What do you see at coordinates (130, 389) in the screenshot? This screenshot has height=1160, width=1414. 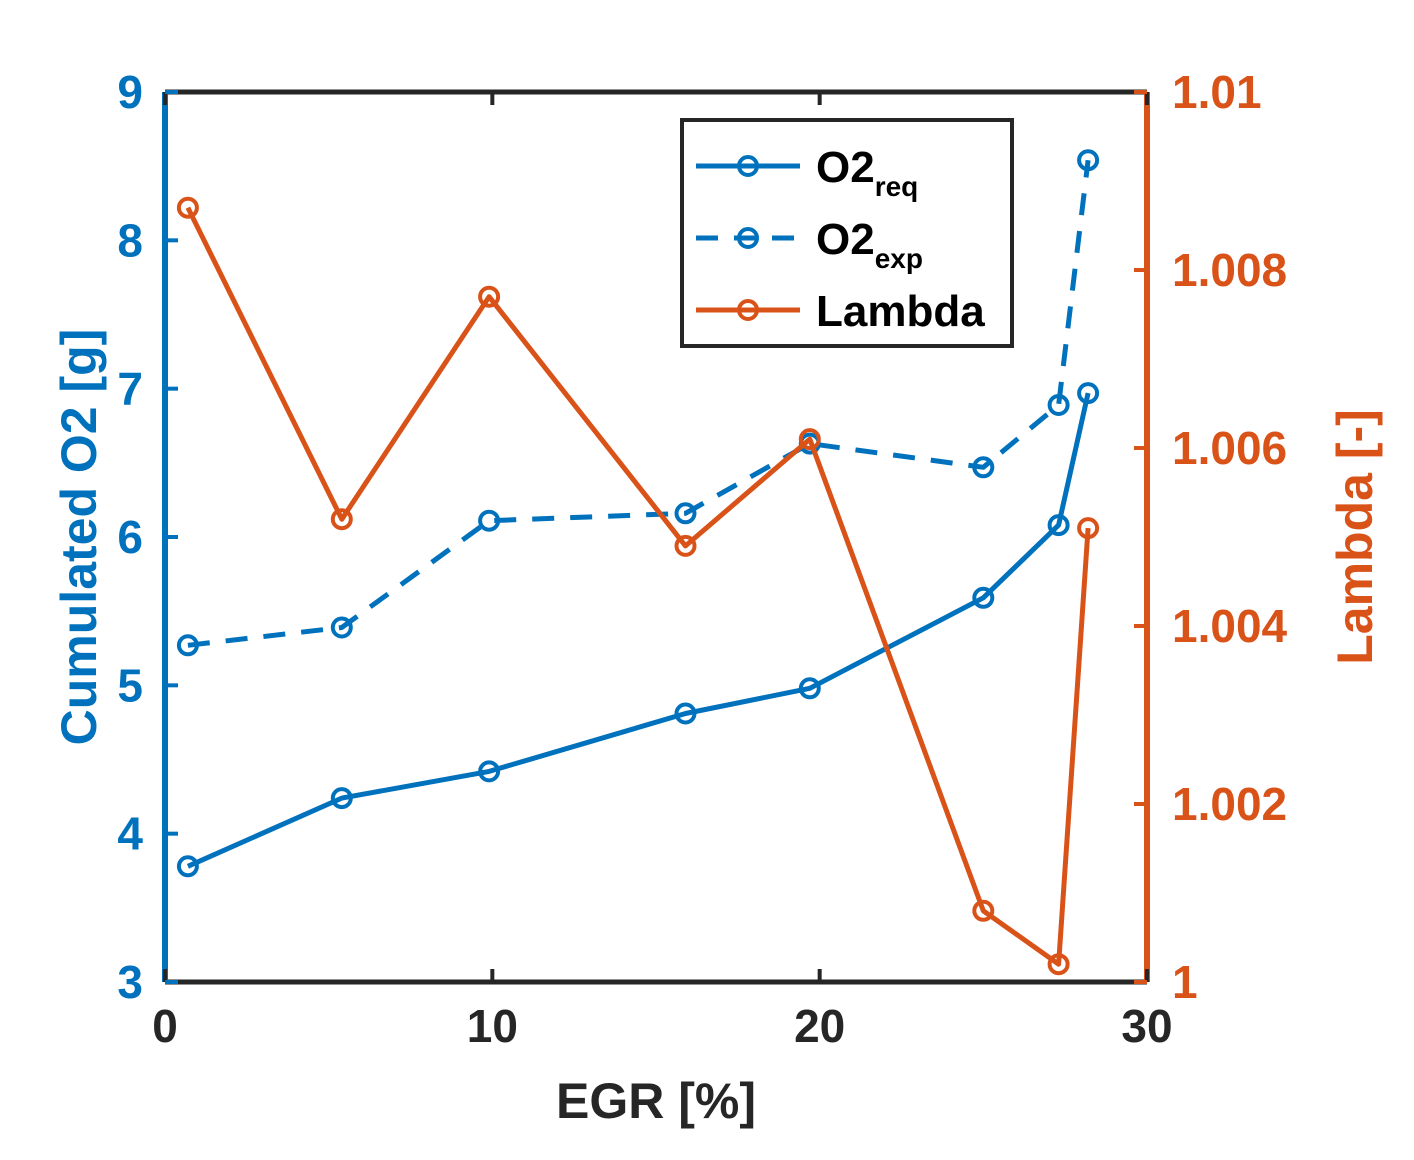 I see `y-left-tick-label: 7` at bounding box center [130, 389].